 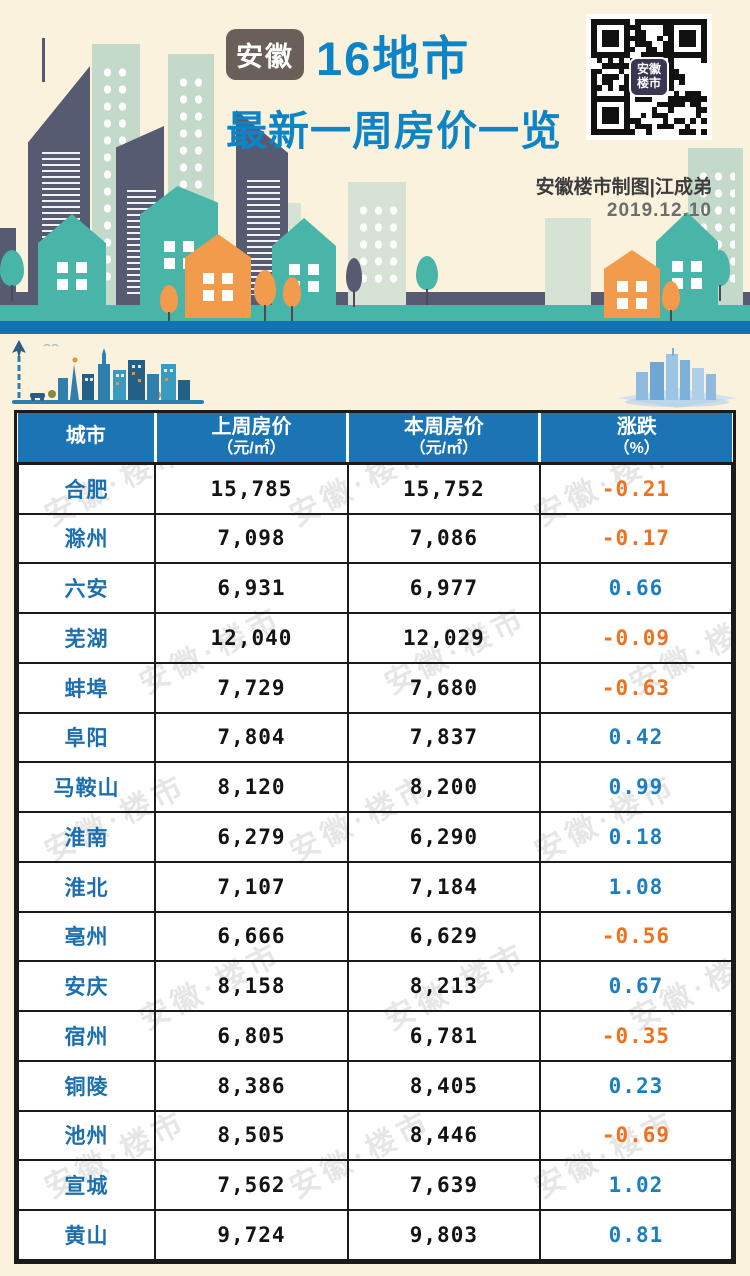 I want to click on table-row: 亳州 6,666 6,629 -0.56, so click(x=375, y=936).